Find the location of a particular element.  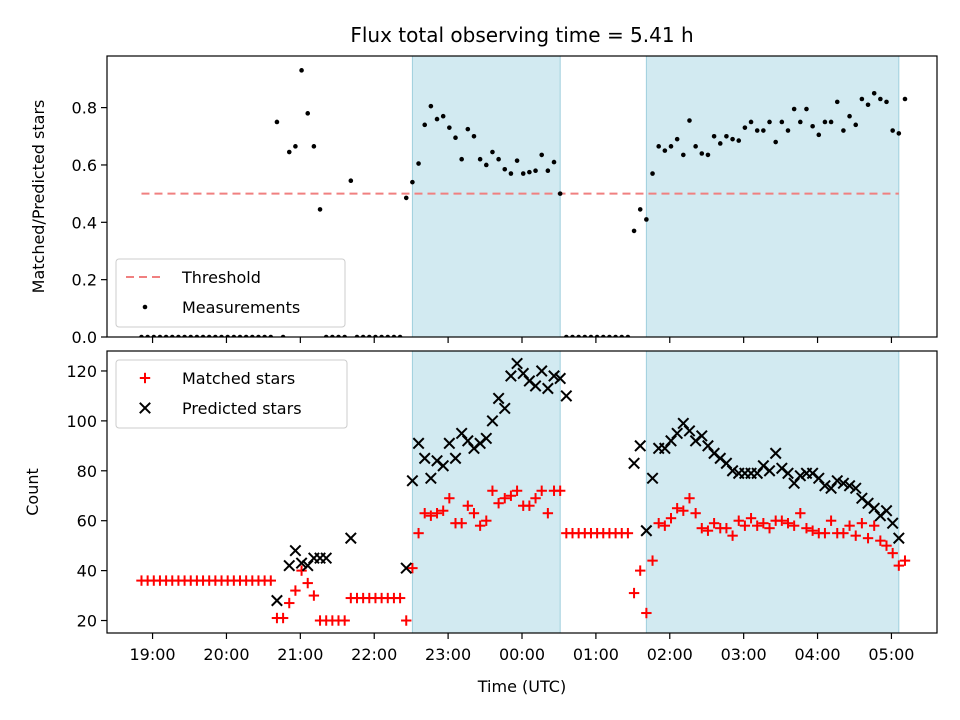

top-y-tick-label: 0.0 is located at coordinates (84, 337).